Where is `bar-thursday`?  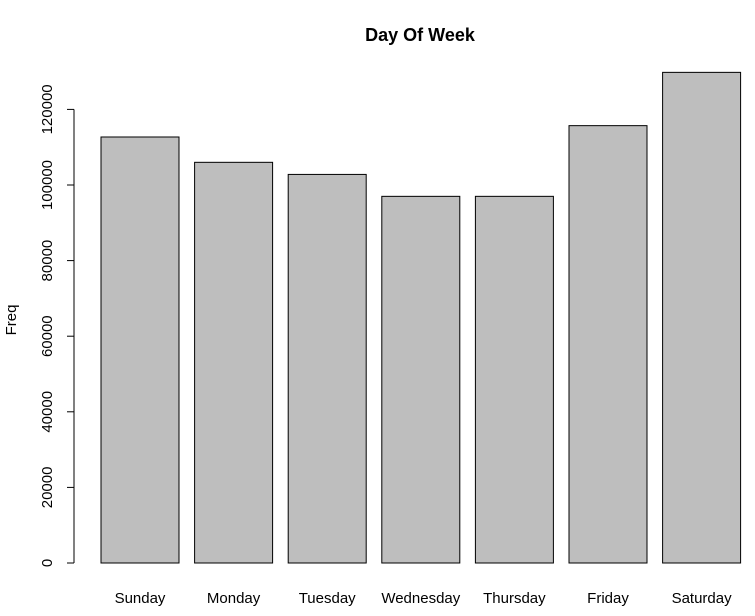 bar-thursday is located at coordinates (514, 379).